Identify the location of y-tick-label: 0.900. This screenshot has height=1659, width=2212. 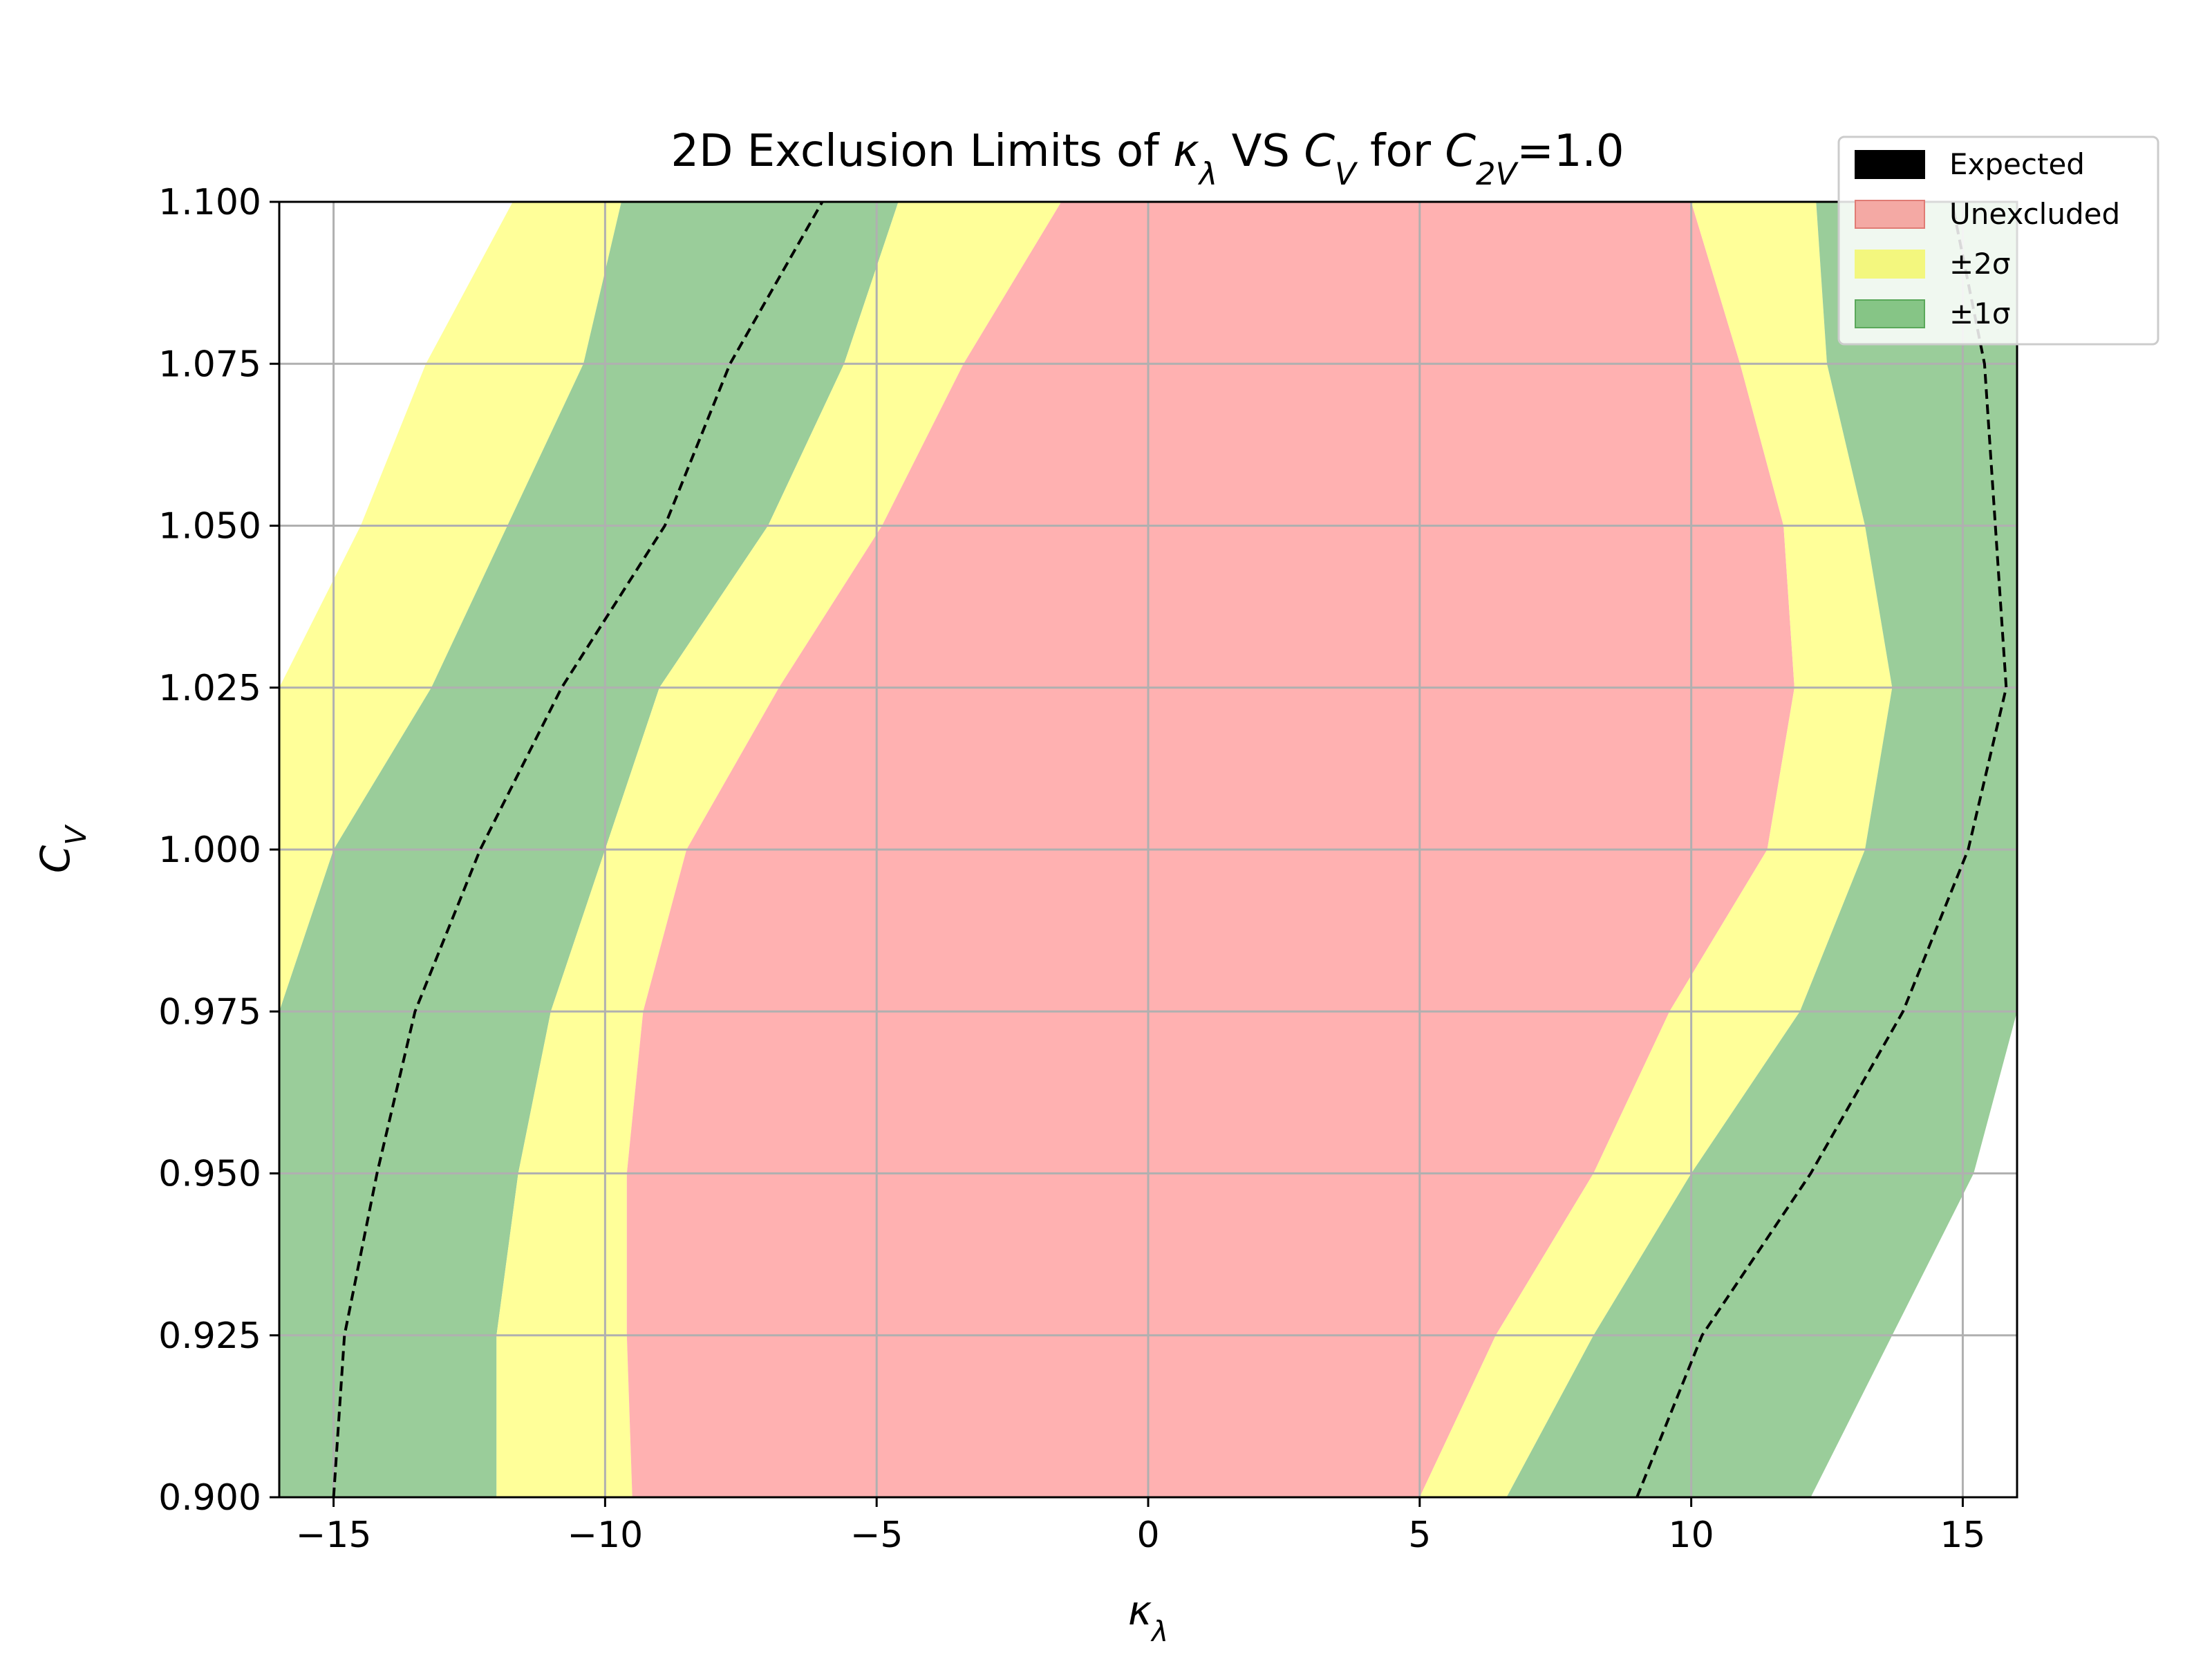
(209, 1498).